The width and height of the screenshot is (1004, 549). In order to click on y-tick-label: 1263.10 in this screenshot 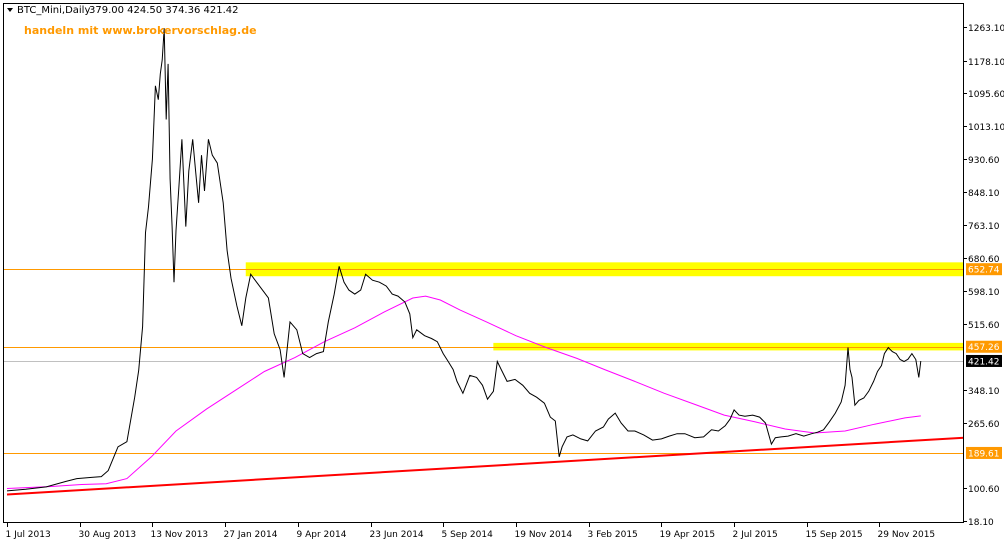, I will do `click(986, 29)`.